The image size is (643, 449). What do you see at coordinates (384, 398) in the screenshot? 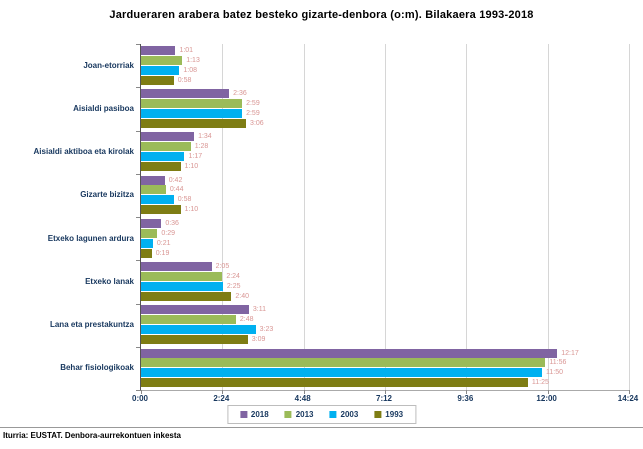
I see `x-tick-label: 7:12` at bounding box center [384, 398].